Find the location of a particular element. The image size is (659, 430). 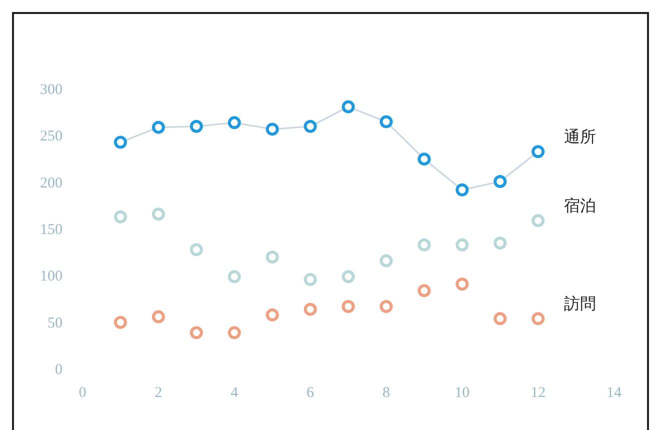

y-tick-label: 0 is located at coordinates (58, 370).